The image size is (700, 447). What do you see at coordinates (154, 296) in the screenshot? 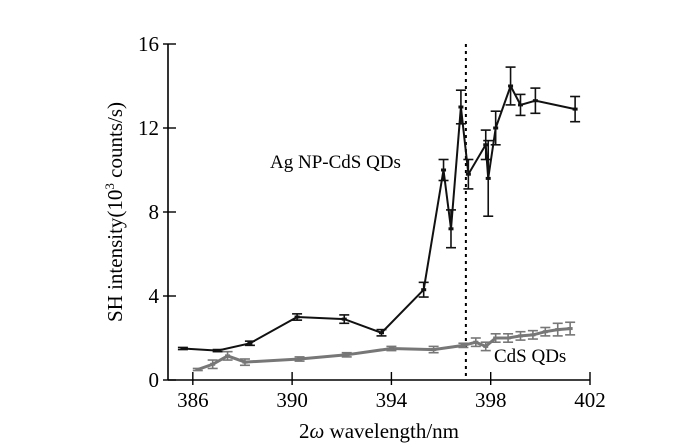
I see `y-tick-label: 4` at bounding box center [154, 296].